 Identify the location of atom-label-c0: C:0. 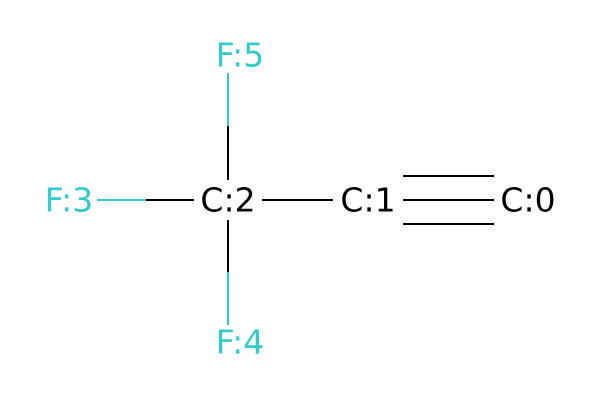
(527, 200).